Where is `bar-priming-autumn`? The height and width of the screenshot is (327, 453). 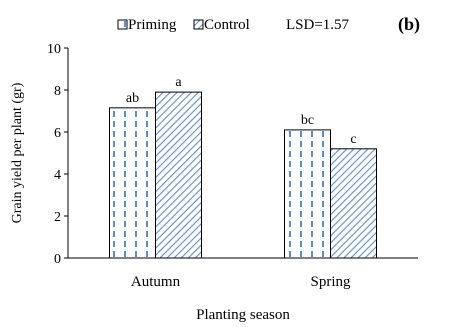 bar-priming-autumn is located at coordinates (132, 183).